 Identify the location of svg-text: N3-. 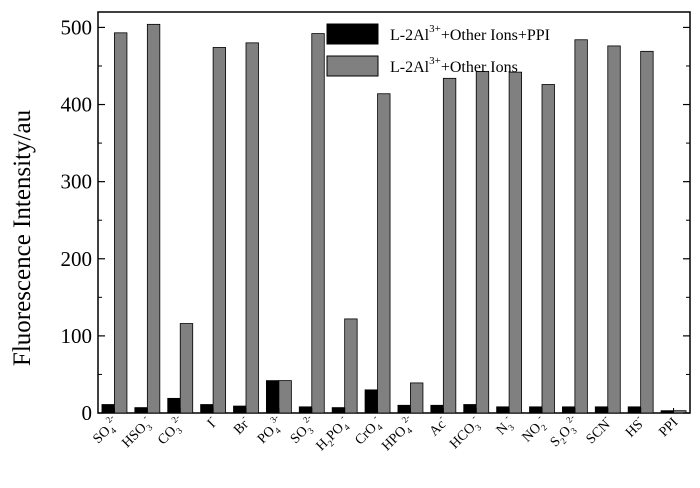
(504, 425).